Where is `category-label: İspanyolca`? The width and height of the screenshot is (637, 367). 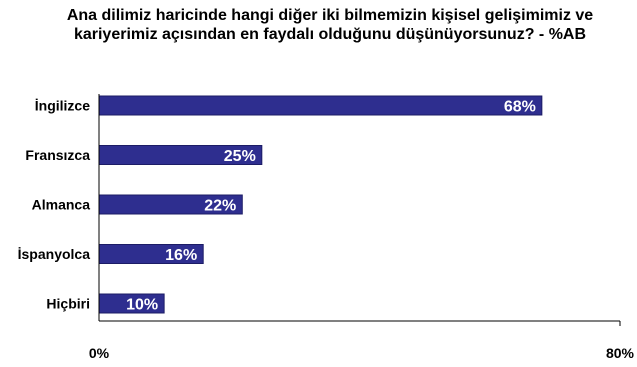 category-label: İspanyolca is located at coordinates (54, 254).